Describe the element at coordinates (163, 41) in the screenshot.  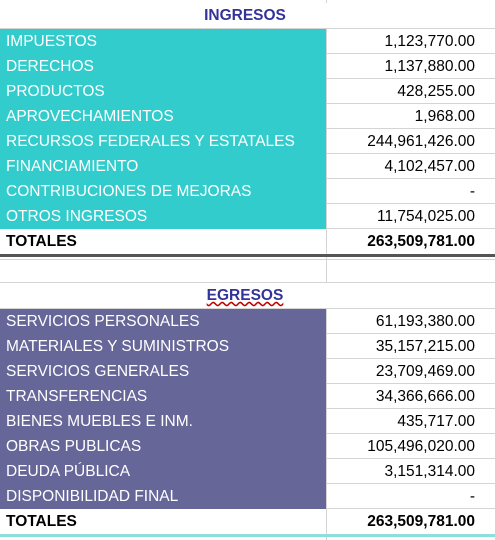
I see `row-label: IMPUESTOS` at that location.